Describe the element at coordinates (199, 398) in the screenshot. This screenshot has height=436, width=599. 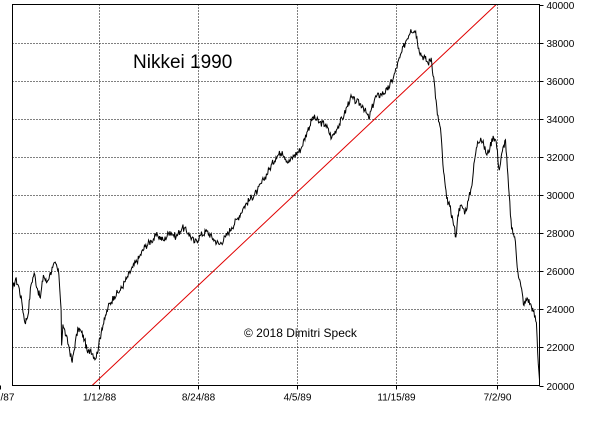
I see `x-tick-label: 8/24/88` at that location.